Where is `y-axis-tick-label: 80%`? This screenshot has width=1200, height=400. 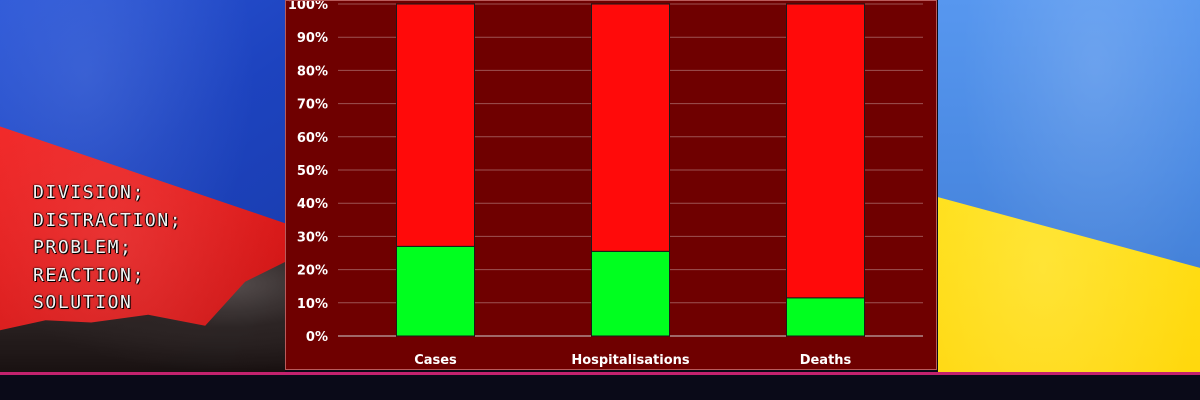 y-axis-tick-label: 80% is located at coordinates (312, 71).